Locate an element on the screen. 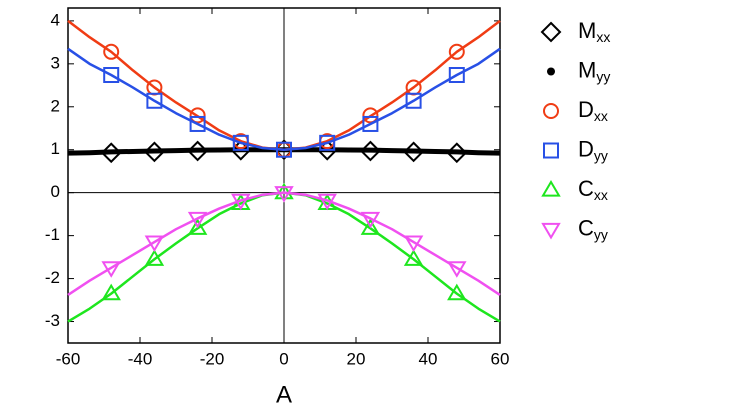  x-tick-label: -40 is located at coordinates (140, 358).